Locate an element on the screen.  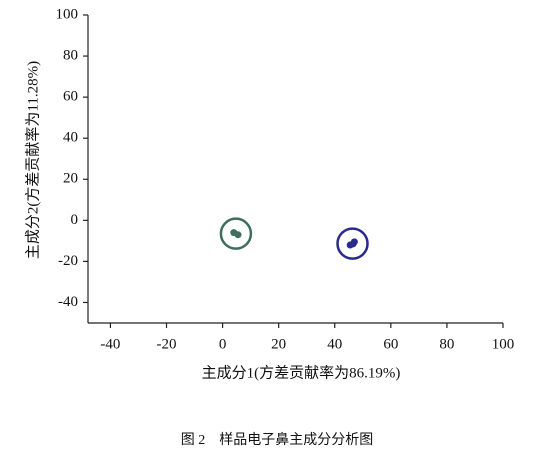
y-tick-label: 100 is located at coordinates (67, 14).